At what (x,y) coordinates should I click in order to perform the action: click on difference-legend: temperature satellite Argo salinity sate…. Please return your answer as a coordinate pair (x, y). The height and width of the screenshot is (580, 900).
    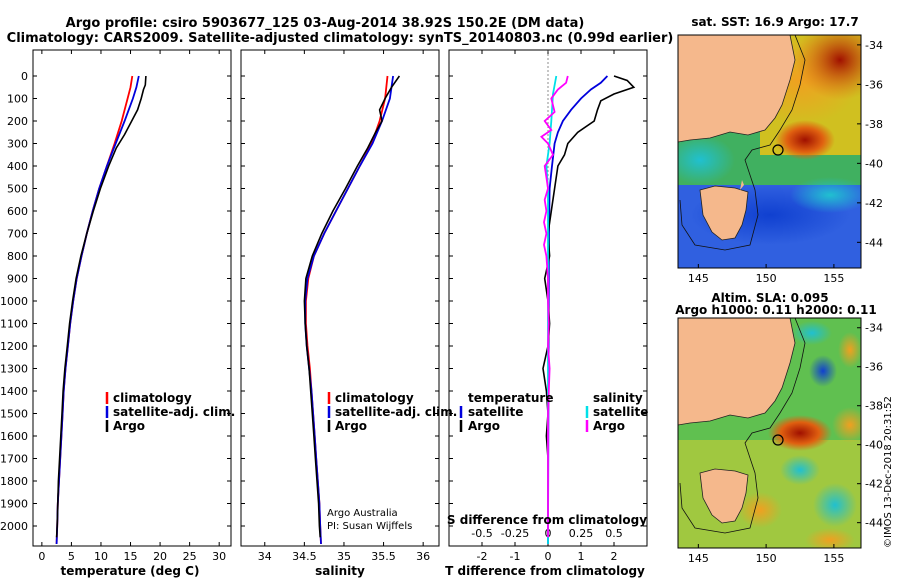
    Looking at the image, I should click on (553, 412).